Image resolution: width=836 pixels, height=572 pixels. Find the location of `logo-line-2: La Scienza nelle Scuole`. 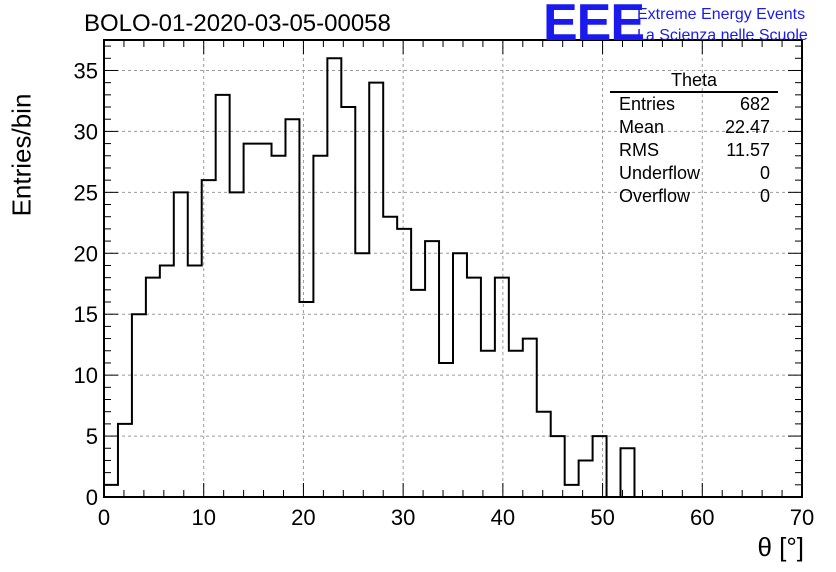

logo-line-2: La Scienza nelle Scuole is located at coordinates (722, 35).